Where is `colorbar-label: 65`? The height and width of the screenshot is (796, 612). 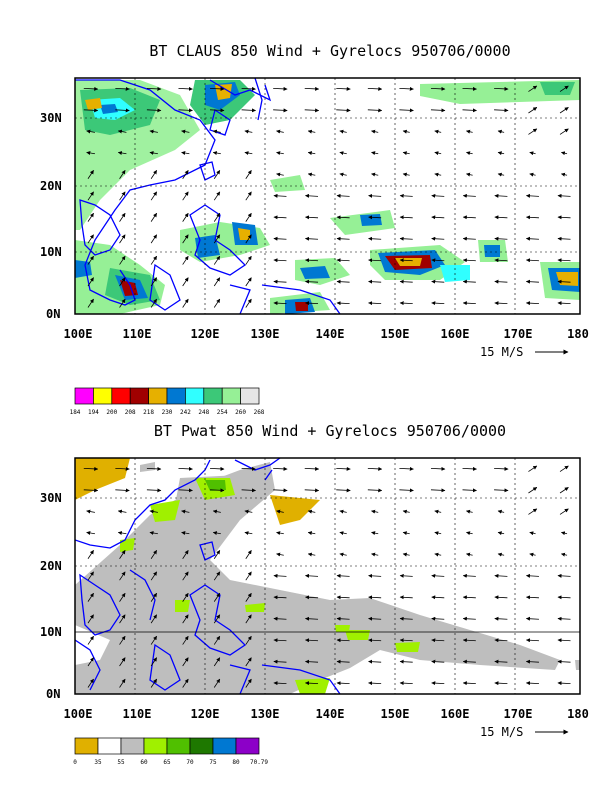 colorbar-label: 65 is located at coordinates (167, 762).